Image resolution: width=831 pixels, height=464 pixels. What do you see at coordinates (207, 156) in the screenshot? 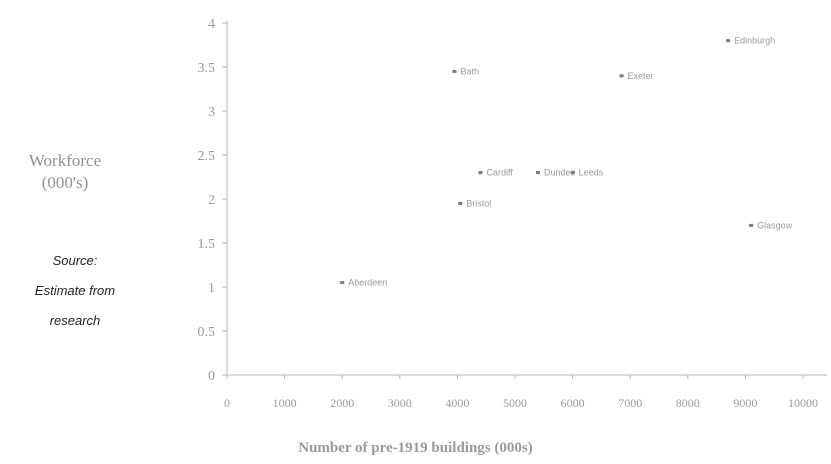
I see `y-tick-label: 2.5` at bounding box center [207, 156].